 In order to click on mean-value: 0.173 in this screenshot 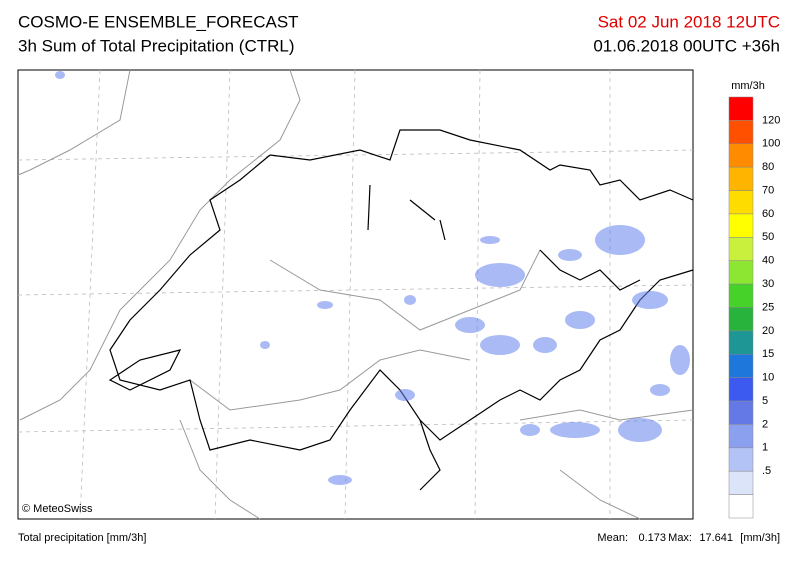, I will do `click(652, 538)`.